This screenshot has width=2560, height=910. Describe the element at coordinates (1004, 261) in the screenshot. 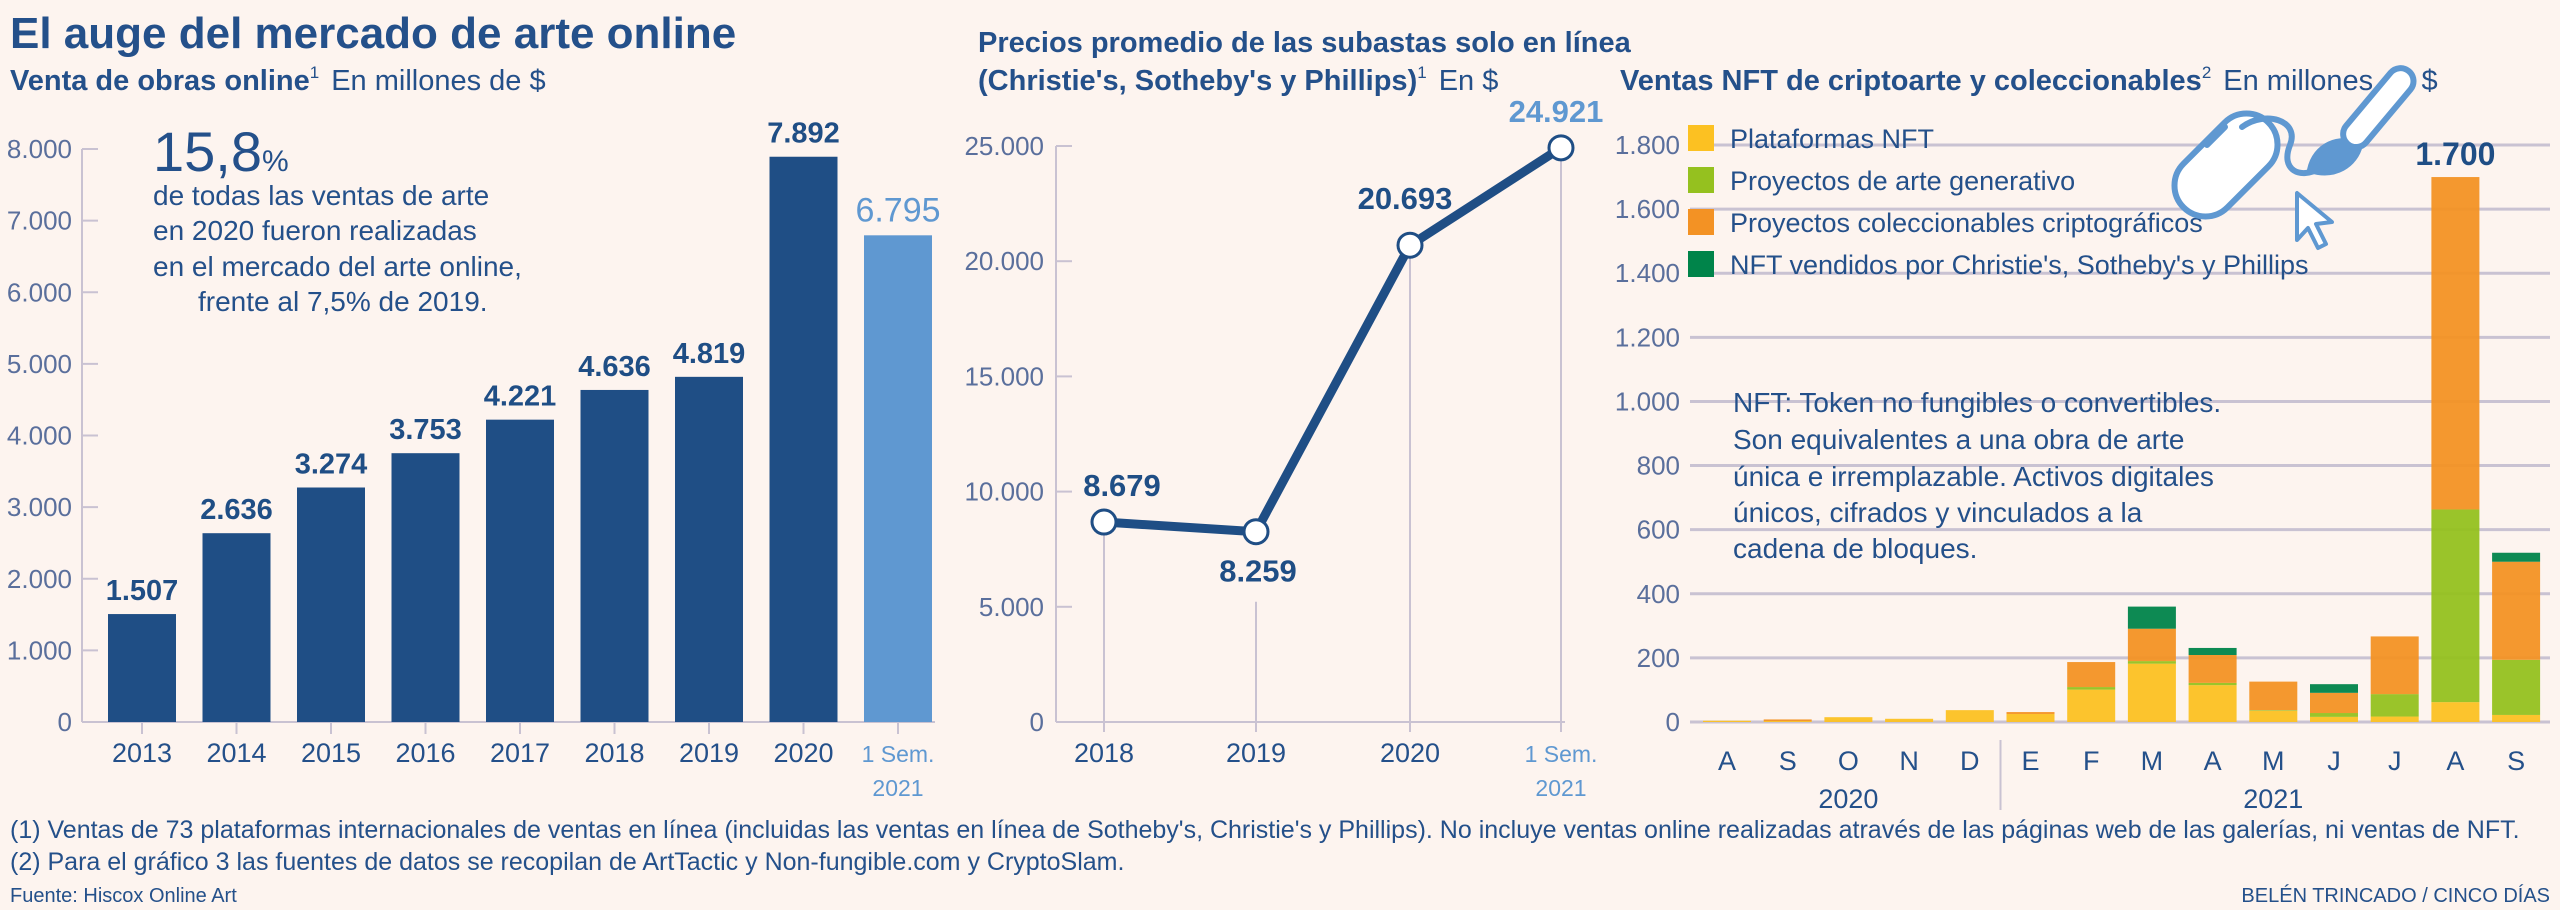

I see `y-tick-label: 20.000` at that location.